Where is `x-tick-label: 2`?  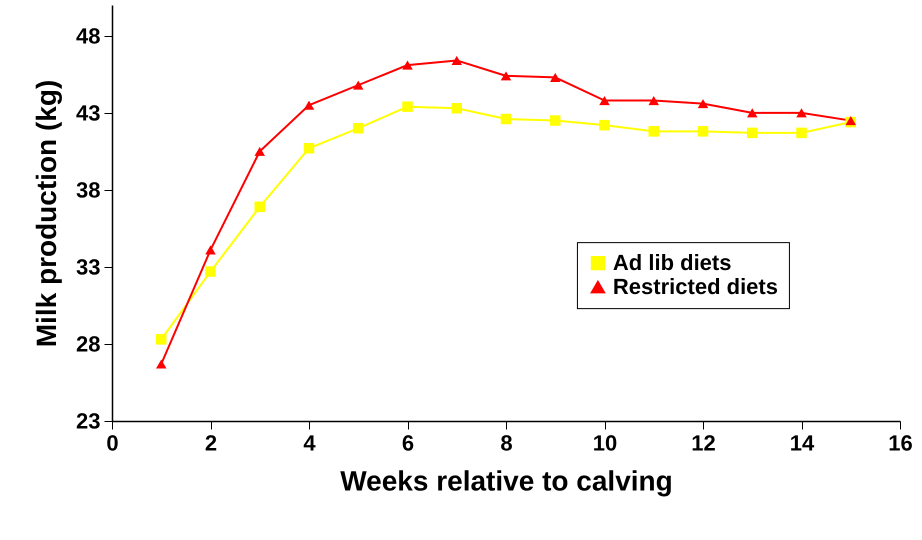 x-tick-label: 2 is located at coordinates (211, 443).